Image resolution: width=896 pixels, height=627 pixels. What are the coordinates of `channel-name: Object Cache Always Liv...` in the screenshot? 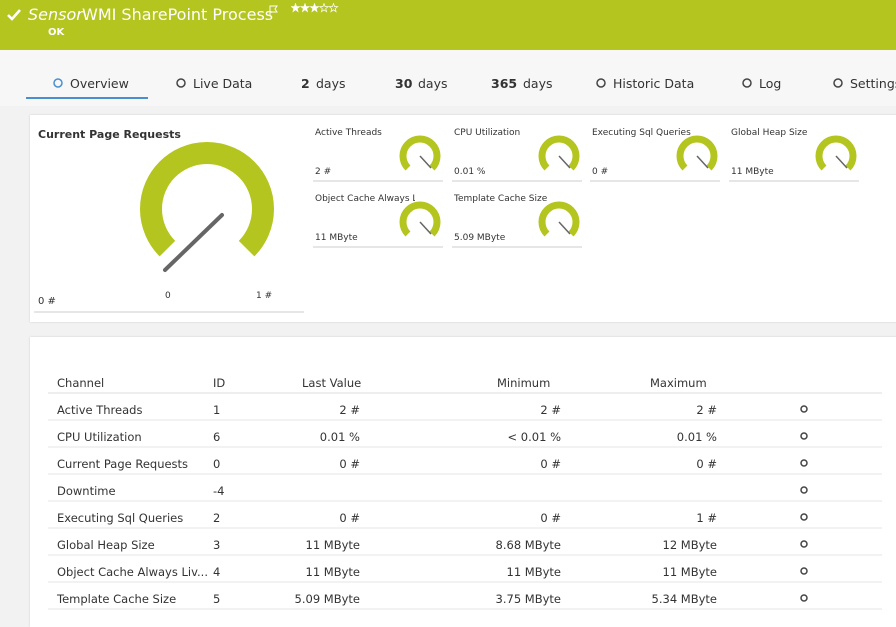 It's located at (132, 572).